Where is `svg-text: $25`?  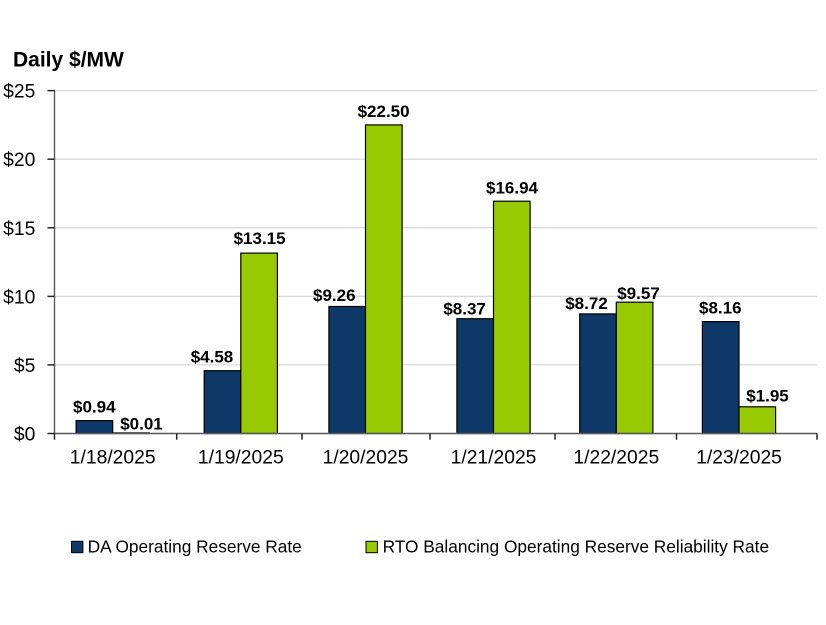 svg-text: $25 is located at coordinates (19, 92).